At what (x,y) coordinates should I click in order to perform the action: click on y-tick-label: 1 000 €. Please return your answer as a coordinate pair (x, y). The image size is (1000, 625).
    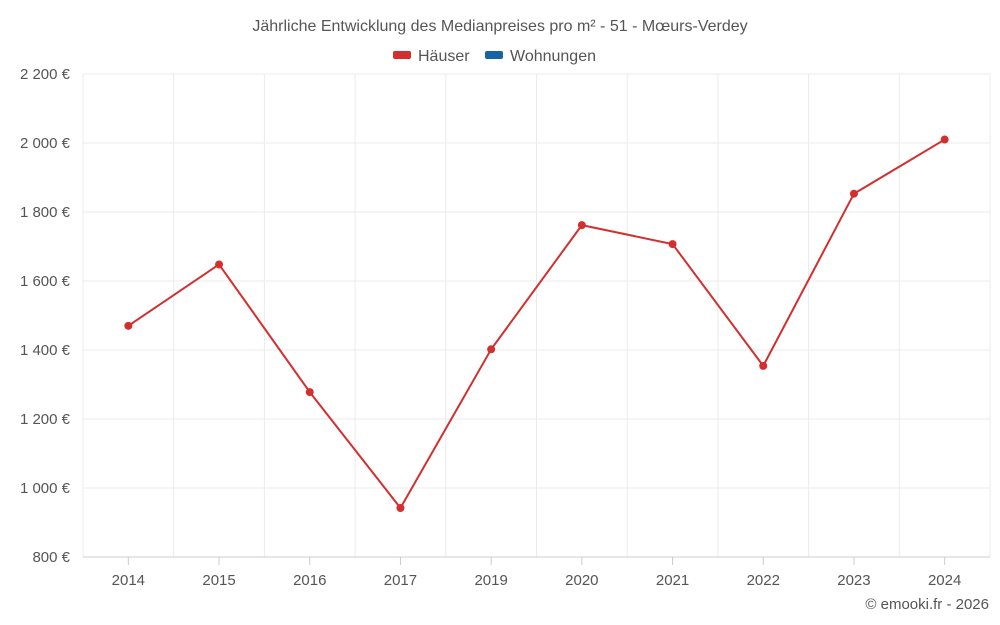
    Looking at the image, I should click on (45, 488).